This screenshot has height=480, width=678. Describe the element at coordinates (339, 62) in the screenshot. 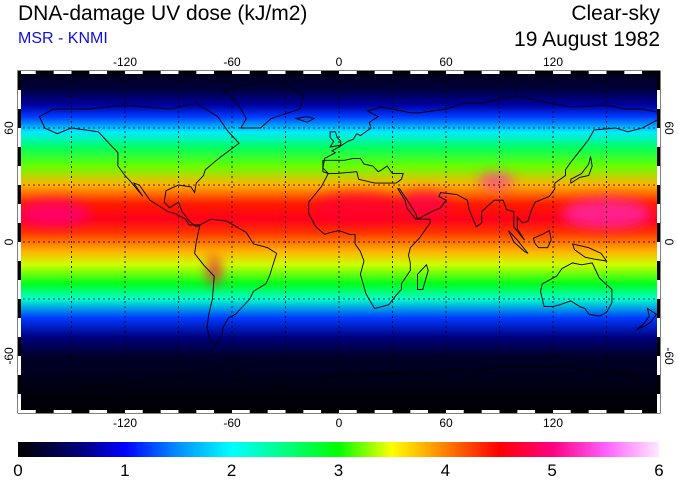

I see `longitude-tick-label: 0` at that location.